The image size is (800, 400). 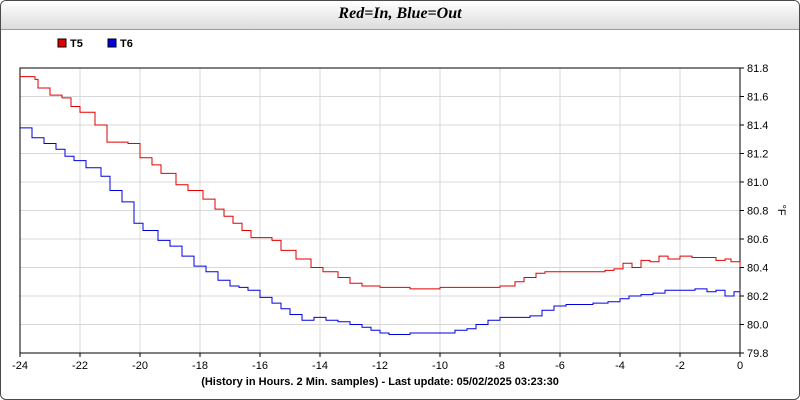 What do you see at coordinates (757, 212) in the screenshot?
I see `y-tick-label: 80.8` at bounding box center [757, 212].